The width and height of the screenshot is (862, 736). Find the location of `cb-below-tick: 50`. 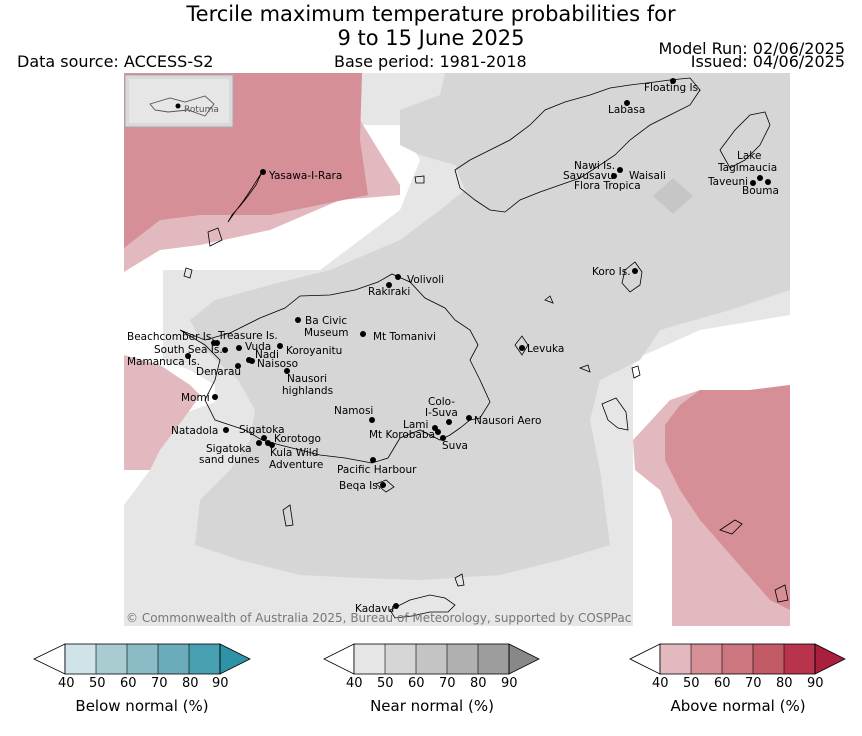

cb-below-tick: 50 is located at coordinates (97, 683).